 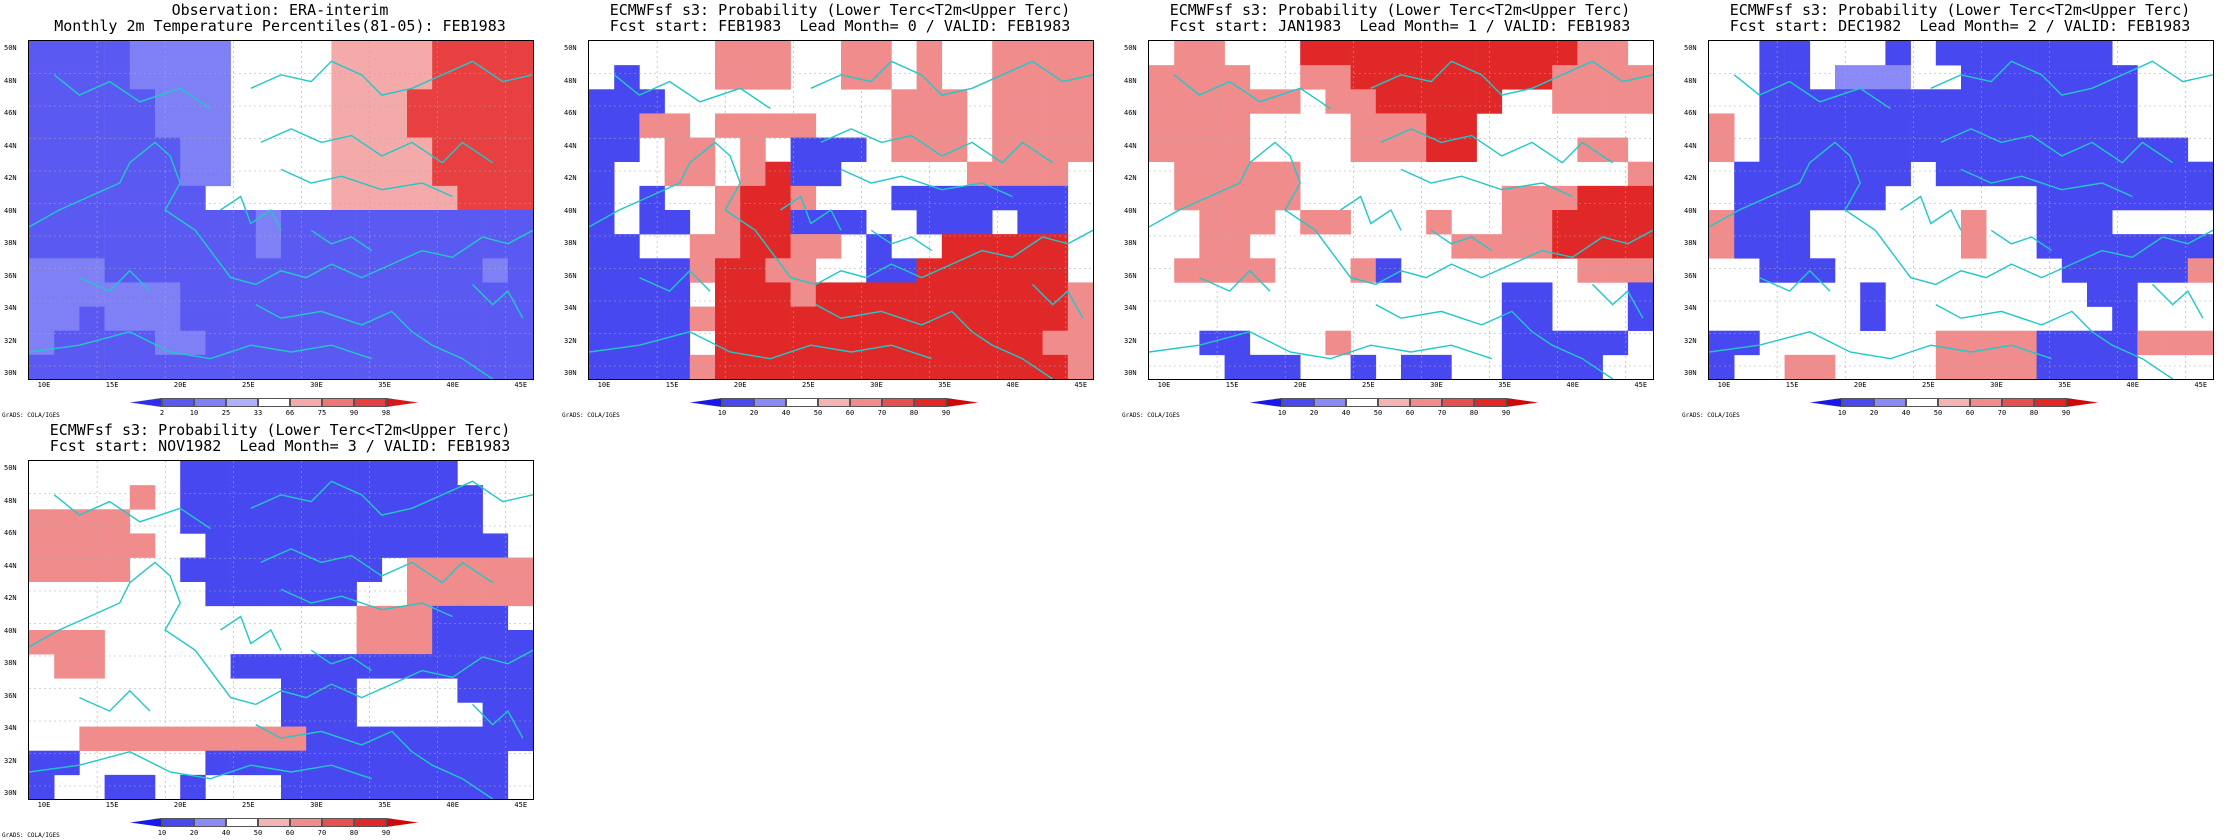 I want to click on lat-label: 40N, so click(x=1690, y=210).